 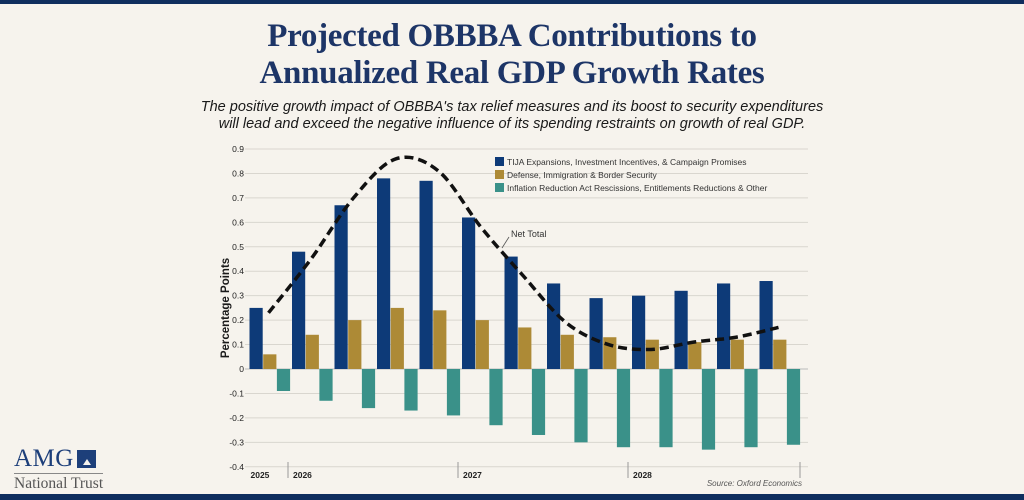 I want to click on y-tick-label: 0.3, so click(x=238, y=296).